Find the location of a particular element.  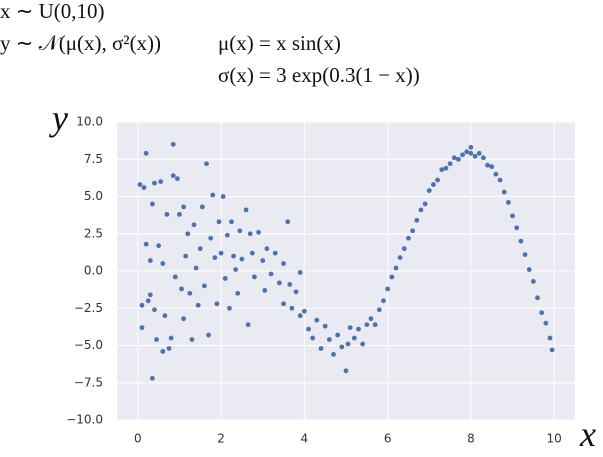

x-tick-label: 10 is located at coordinates (554, 439).